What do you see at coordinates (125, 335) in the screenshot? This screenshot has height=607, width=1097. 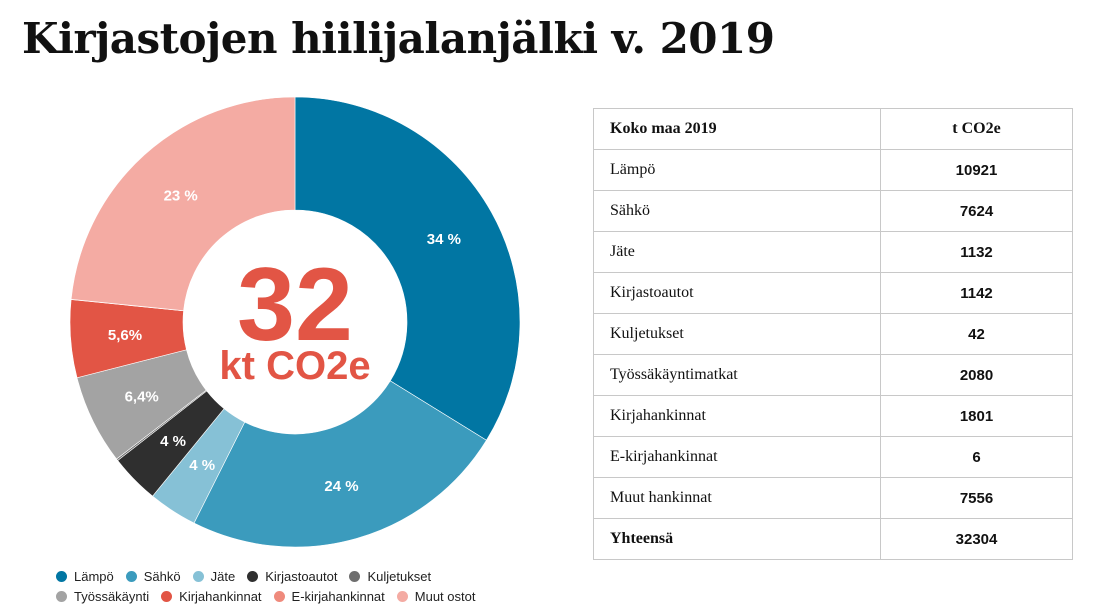 I see `slice-label-kirjahankinnat: 5,6%` at bounding box center [125, 335].